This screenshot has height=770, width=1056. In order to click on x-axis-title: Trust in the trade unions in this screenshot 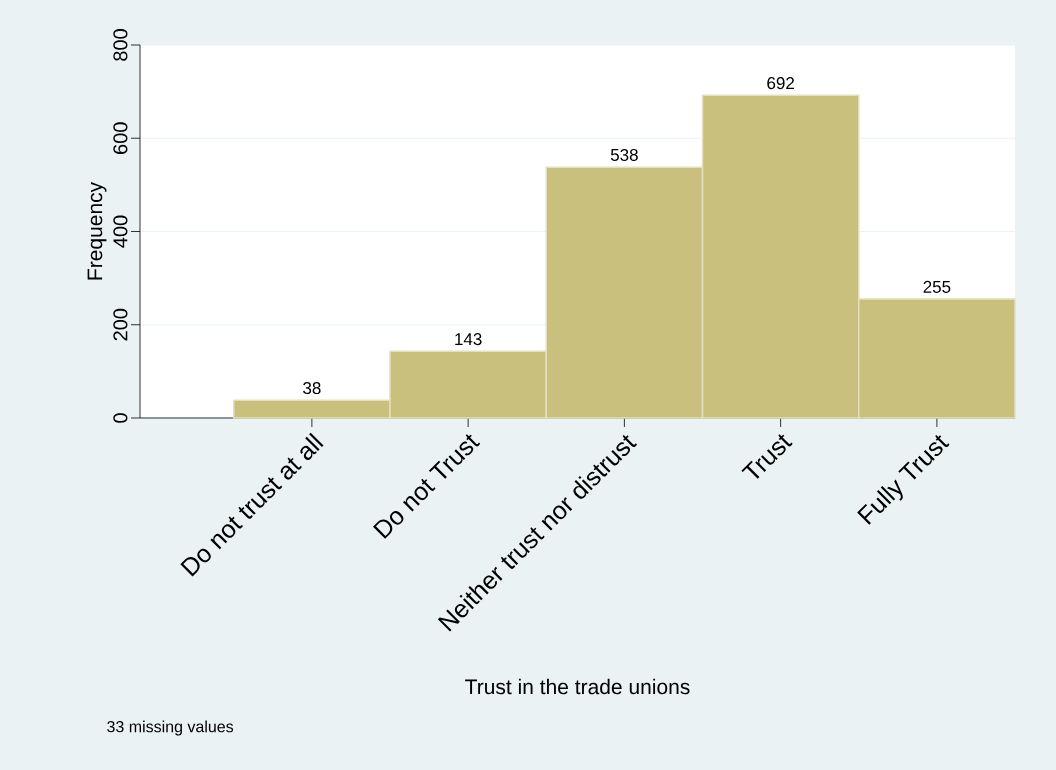, I will do `click(577, 686)`.